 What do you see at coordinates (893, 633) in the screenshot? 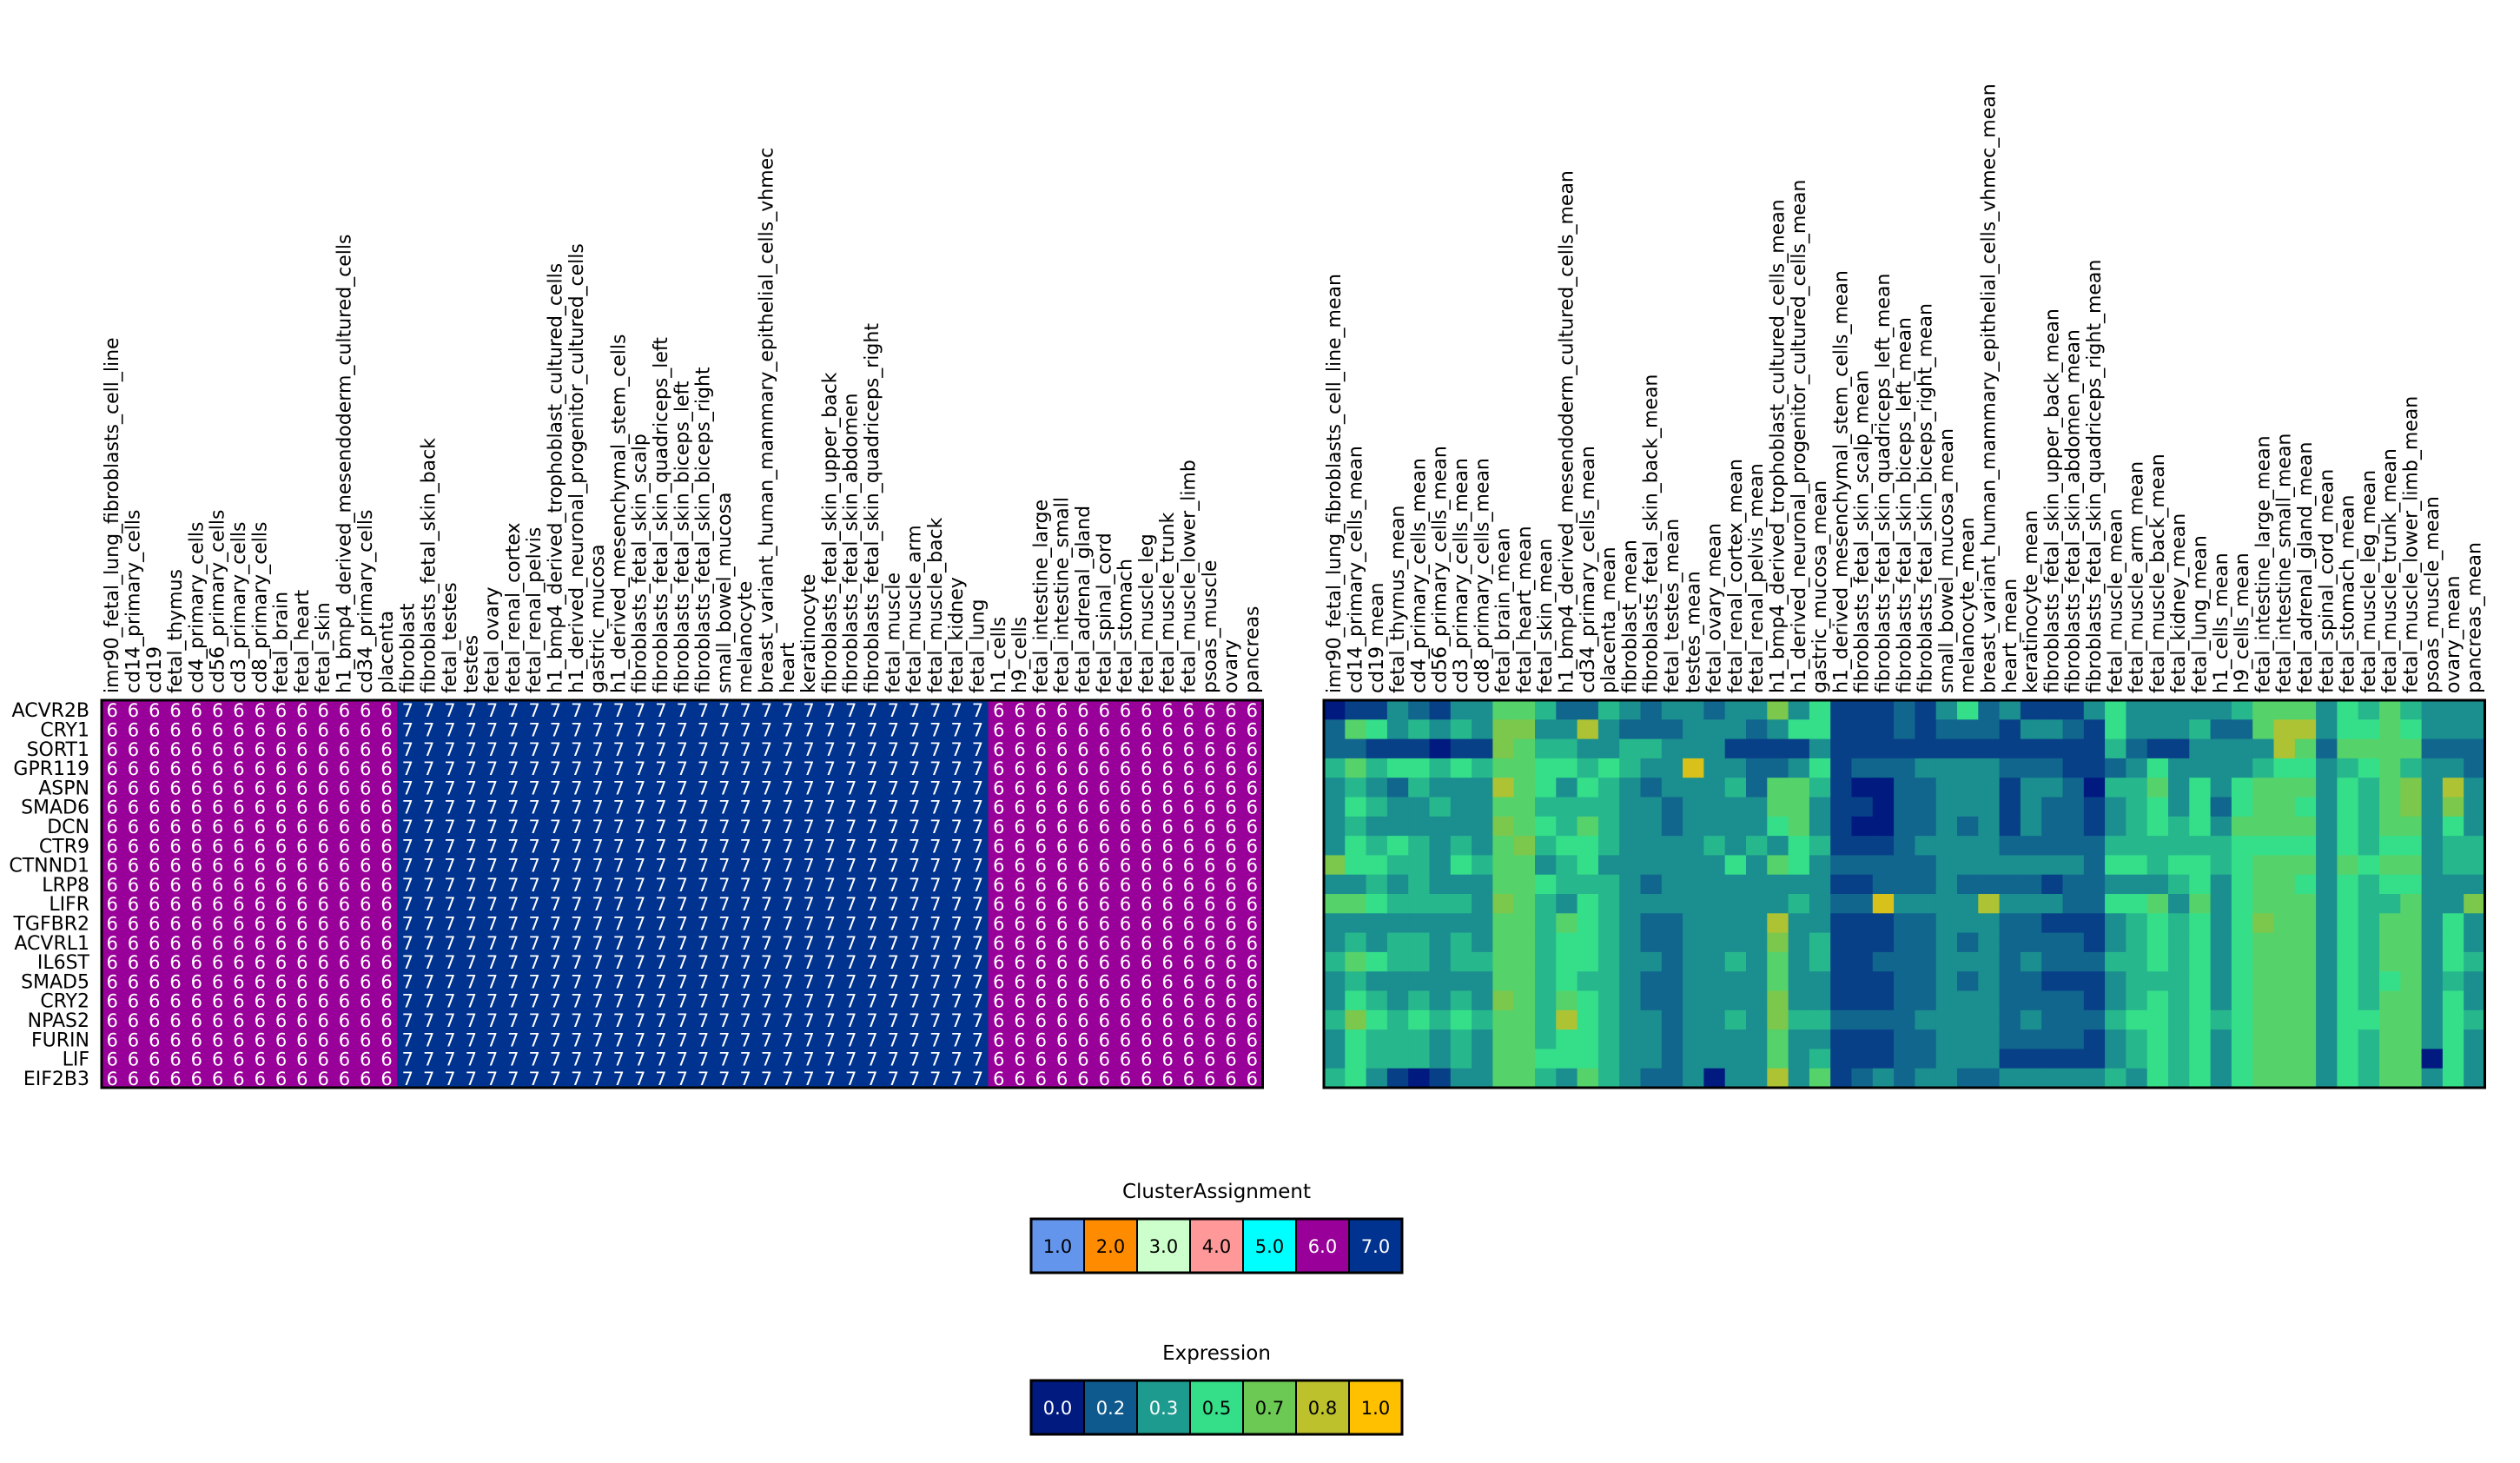
I see `column-label: fetal_muscle` at bounding box center [893, 633].